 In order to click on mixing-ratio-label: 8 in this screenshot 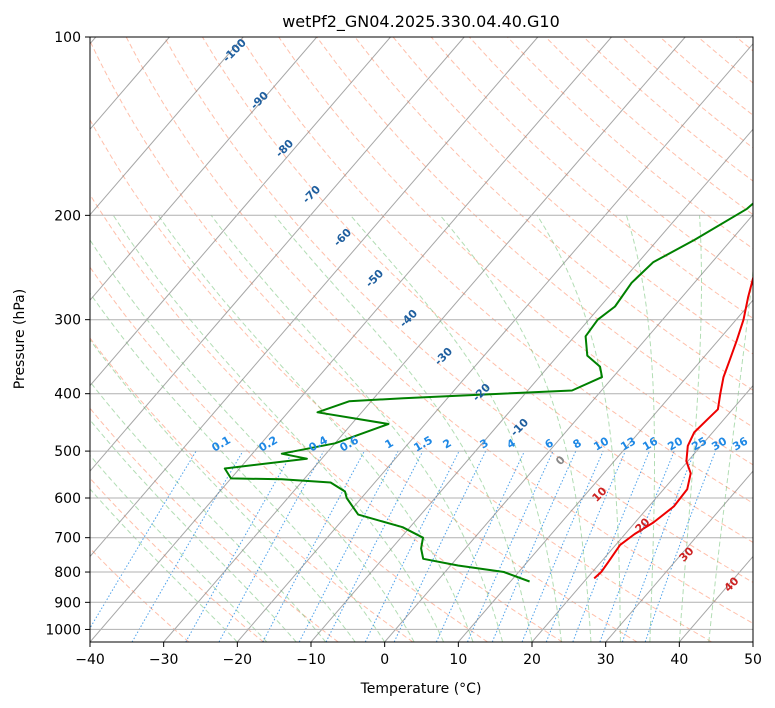, I will do `click(577, 443)`.